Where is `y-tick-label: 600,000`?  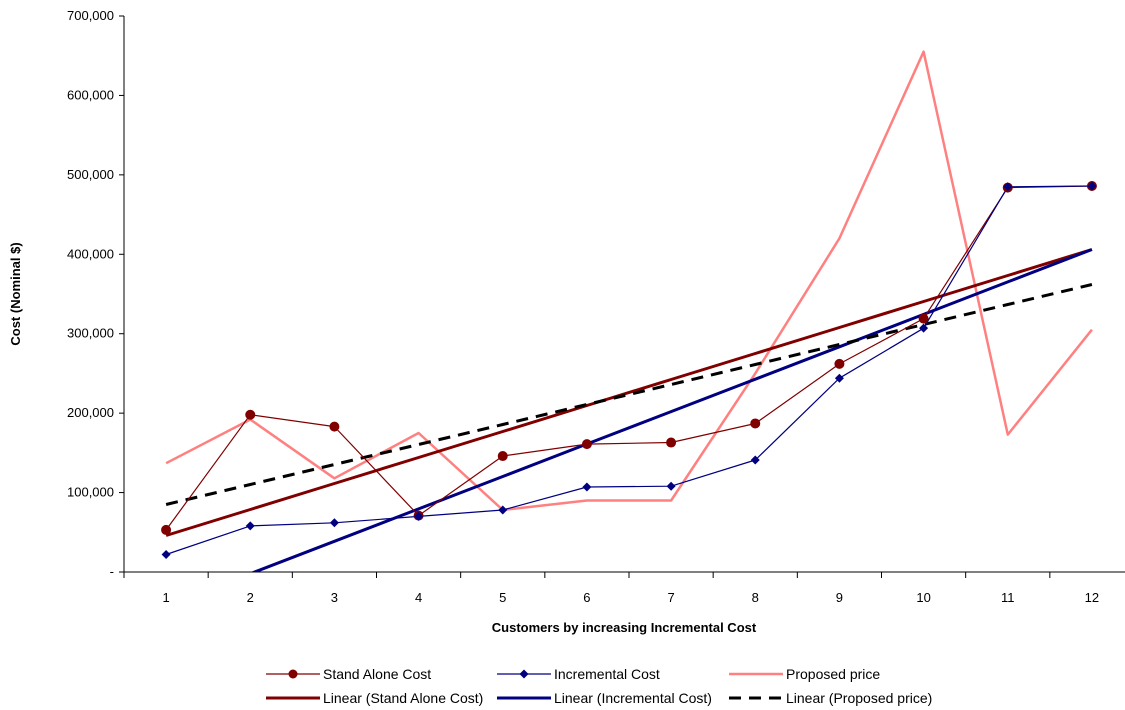
y-tick-label: 600,000 is located at coordinates (90, 94).